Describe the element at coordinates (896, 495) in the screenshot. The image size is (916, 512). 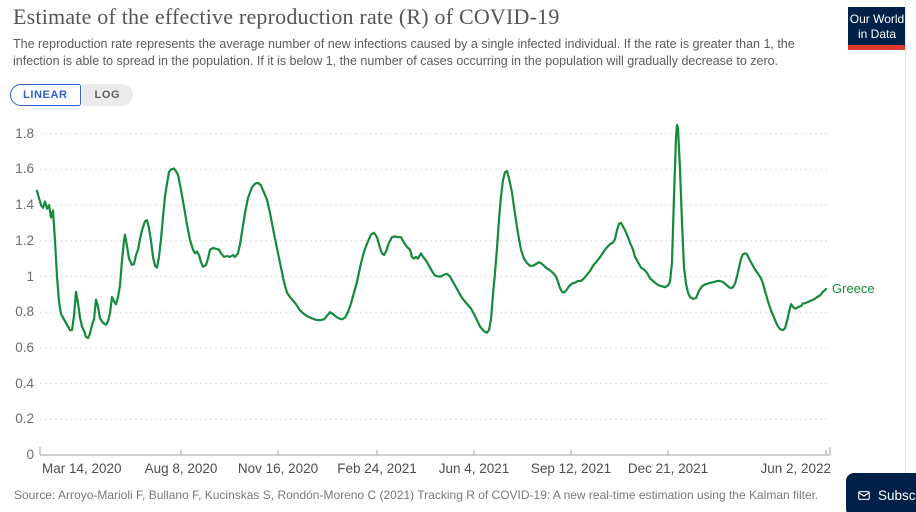
I see `subscribe-label: Subscribe` at that location.